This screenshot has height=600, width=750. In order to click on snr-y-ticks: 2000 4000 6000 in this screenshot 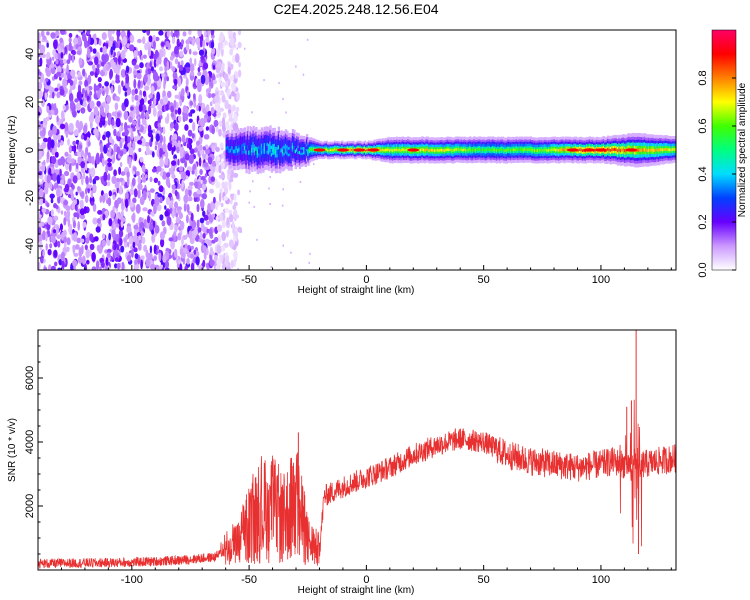, I will do `click(33, 442)`.